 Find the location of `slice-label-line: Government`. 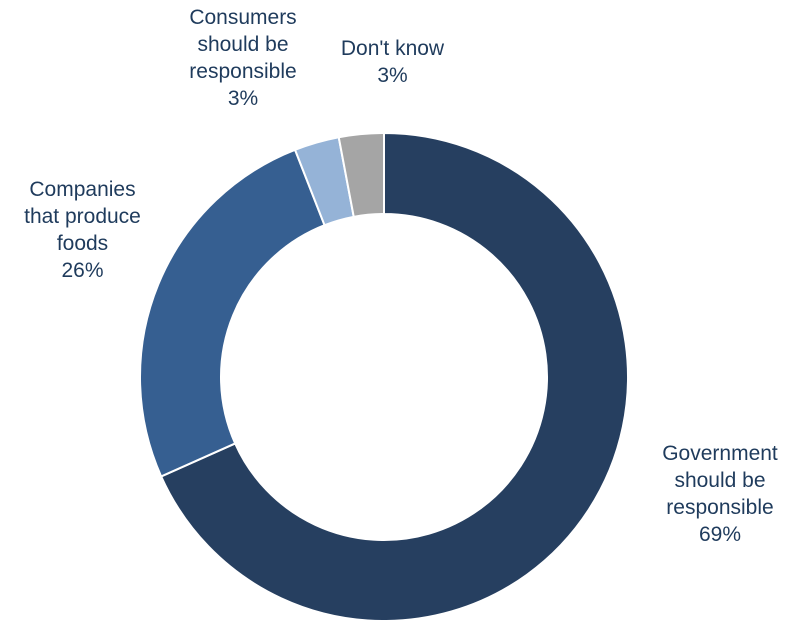

slice-label-line: Government is located at coordinates (720, 453).